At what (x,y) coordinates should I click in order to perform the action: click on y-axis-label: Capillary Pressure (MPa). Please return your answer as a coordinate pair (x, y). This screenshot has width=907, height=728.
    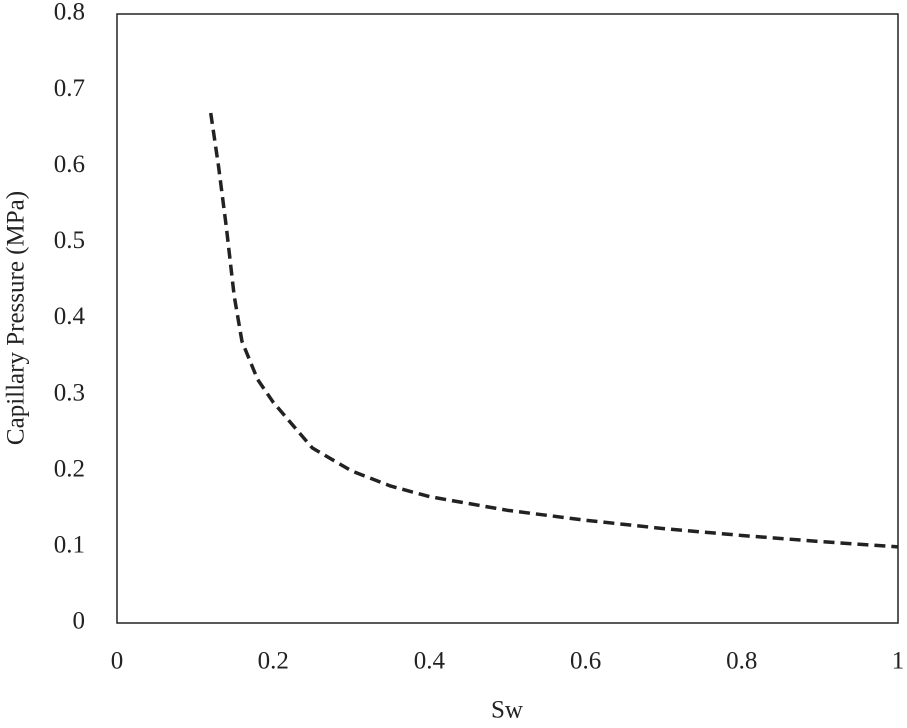
    Looking at the image, I should click on (16, 318).